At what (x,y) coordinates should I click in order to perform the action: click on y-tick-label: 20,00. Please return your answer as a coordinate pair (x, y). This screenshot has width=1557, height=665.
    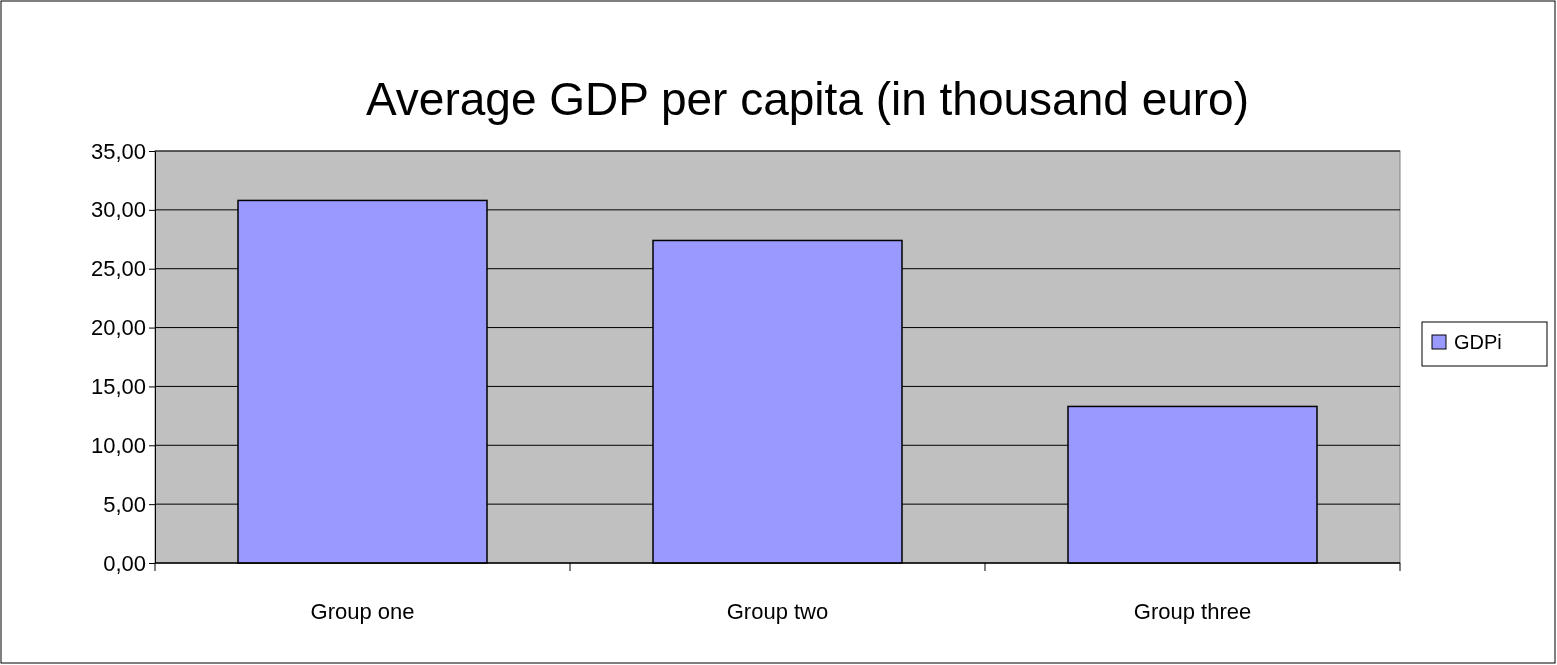
    Looking at the image, I should click on (118, 328).